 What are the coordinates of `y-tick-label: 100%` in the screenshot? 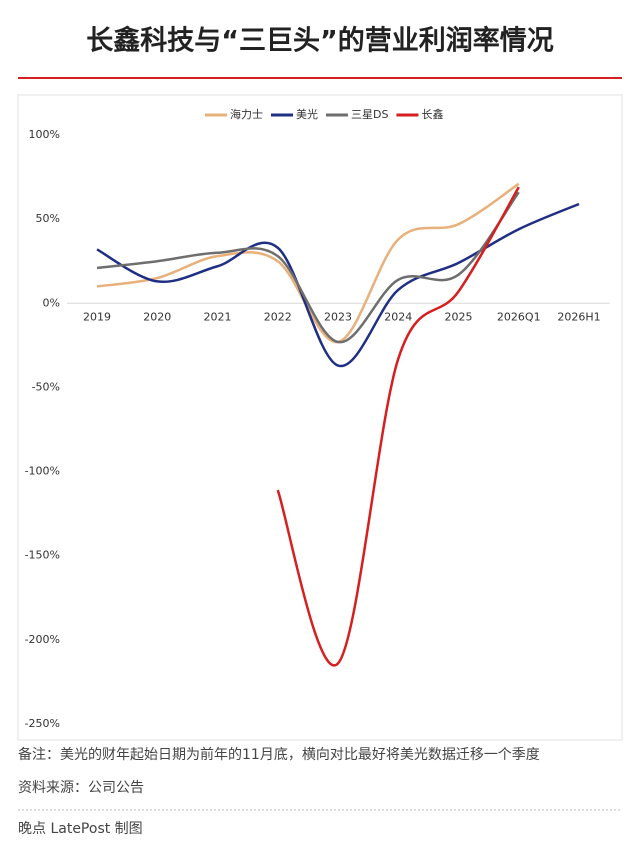 It's located at (44, 134).